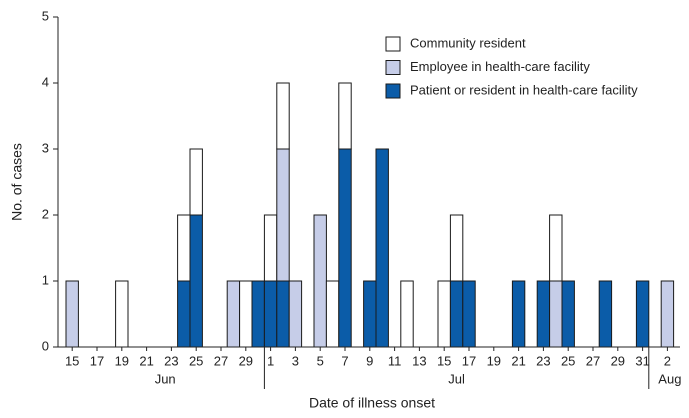 This screenshot has height=418, width=689. Describe the element at coordinates (45, 345) in the screenshot. I see `y-tick-label: 0` at that location.